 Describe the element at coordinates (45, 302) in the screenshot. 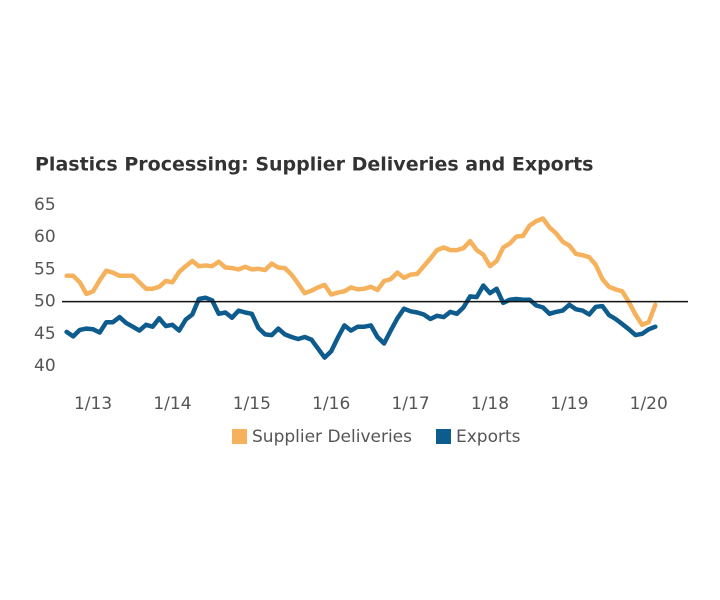

I see `y-tick-label: 50` at that location.